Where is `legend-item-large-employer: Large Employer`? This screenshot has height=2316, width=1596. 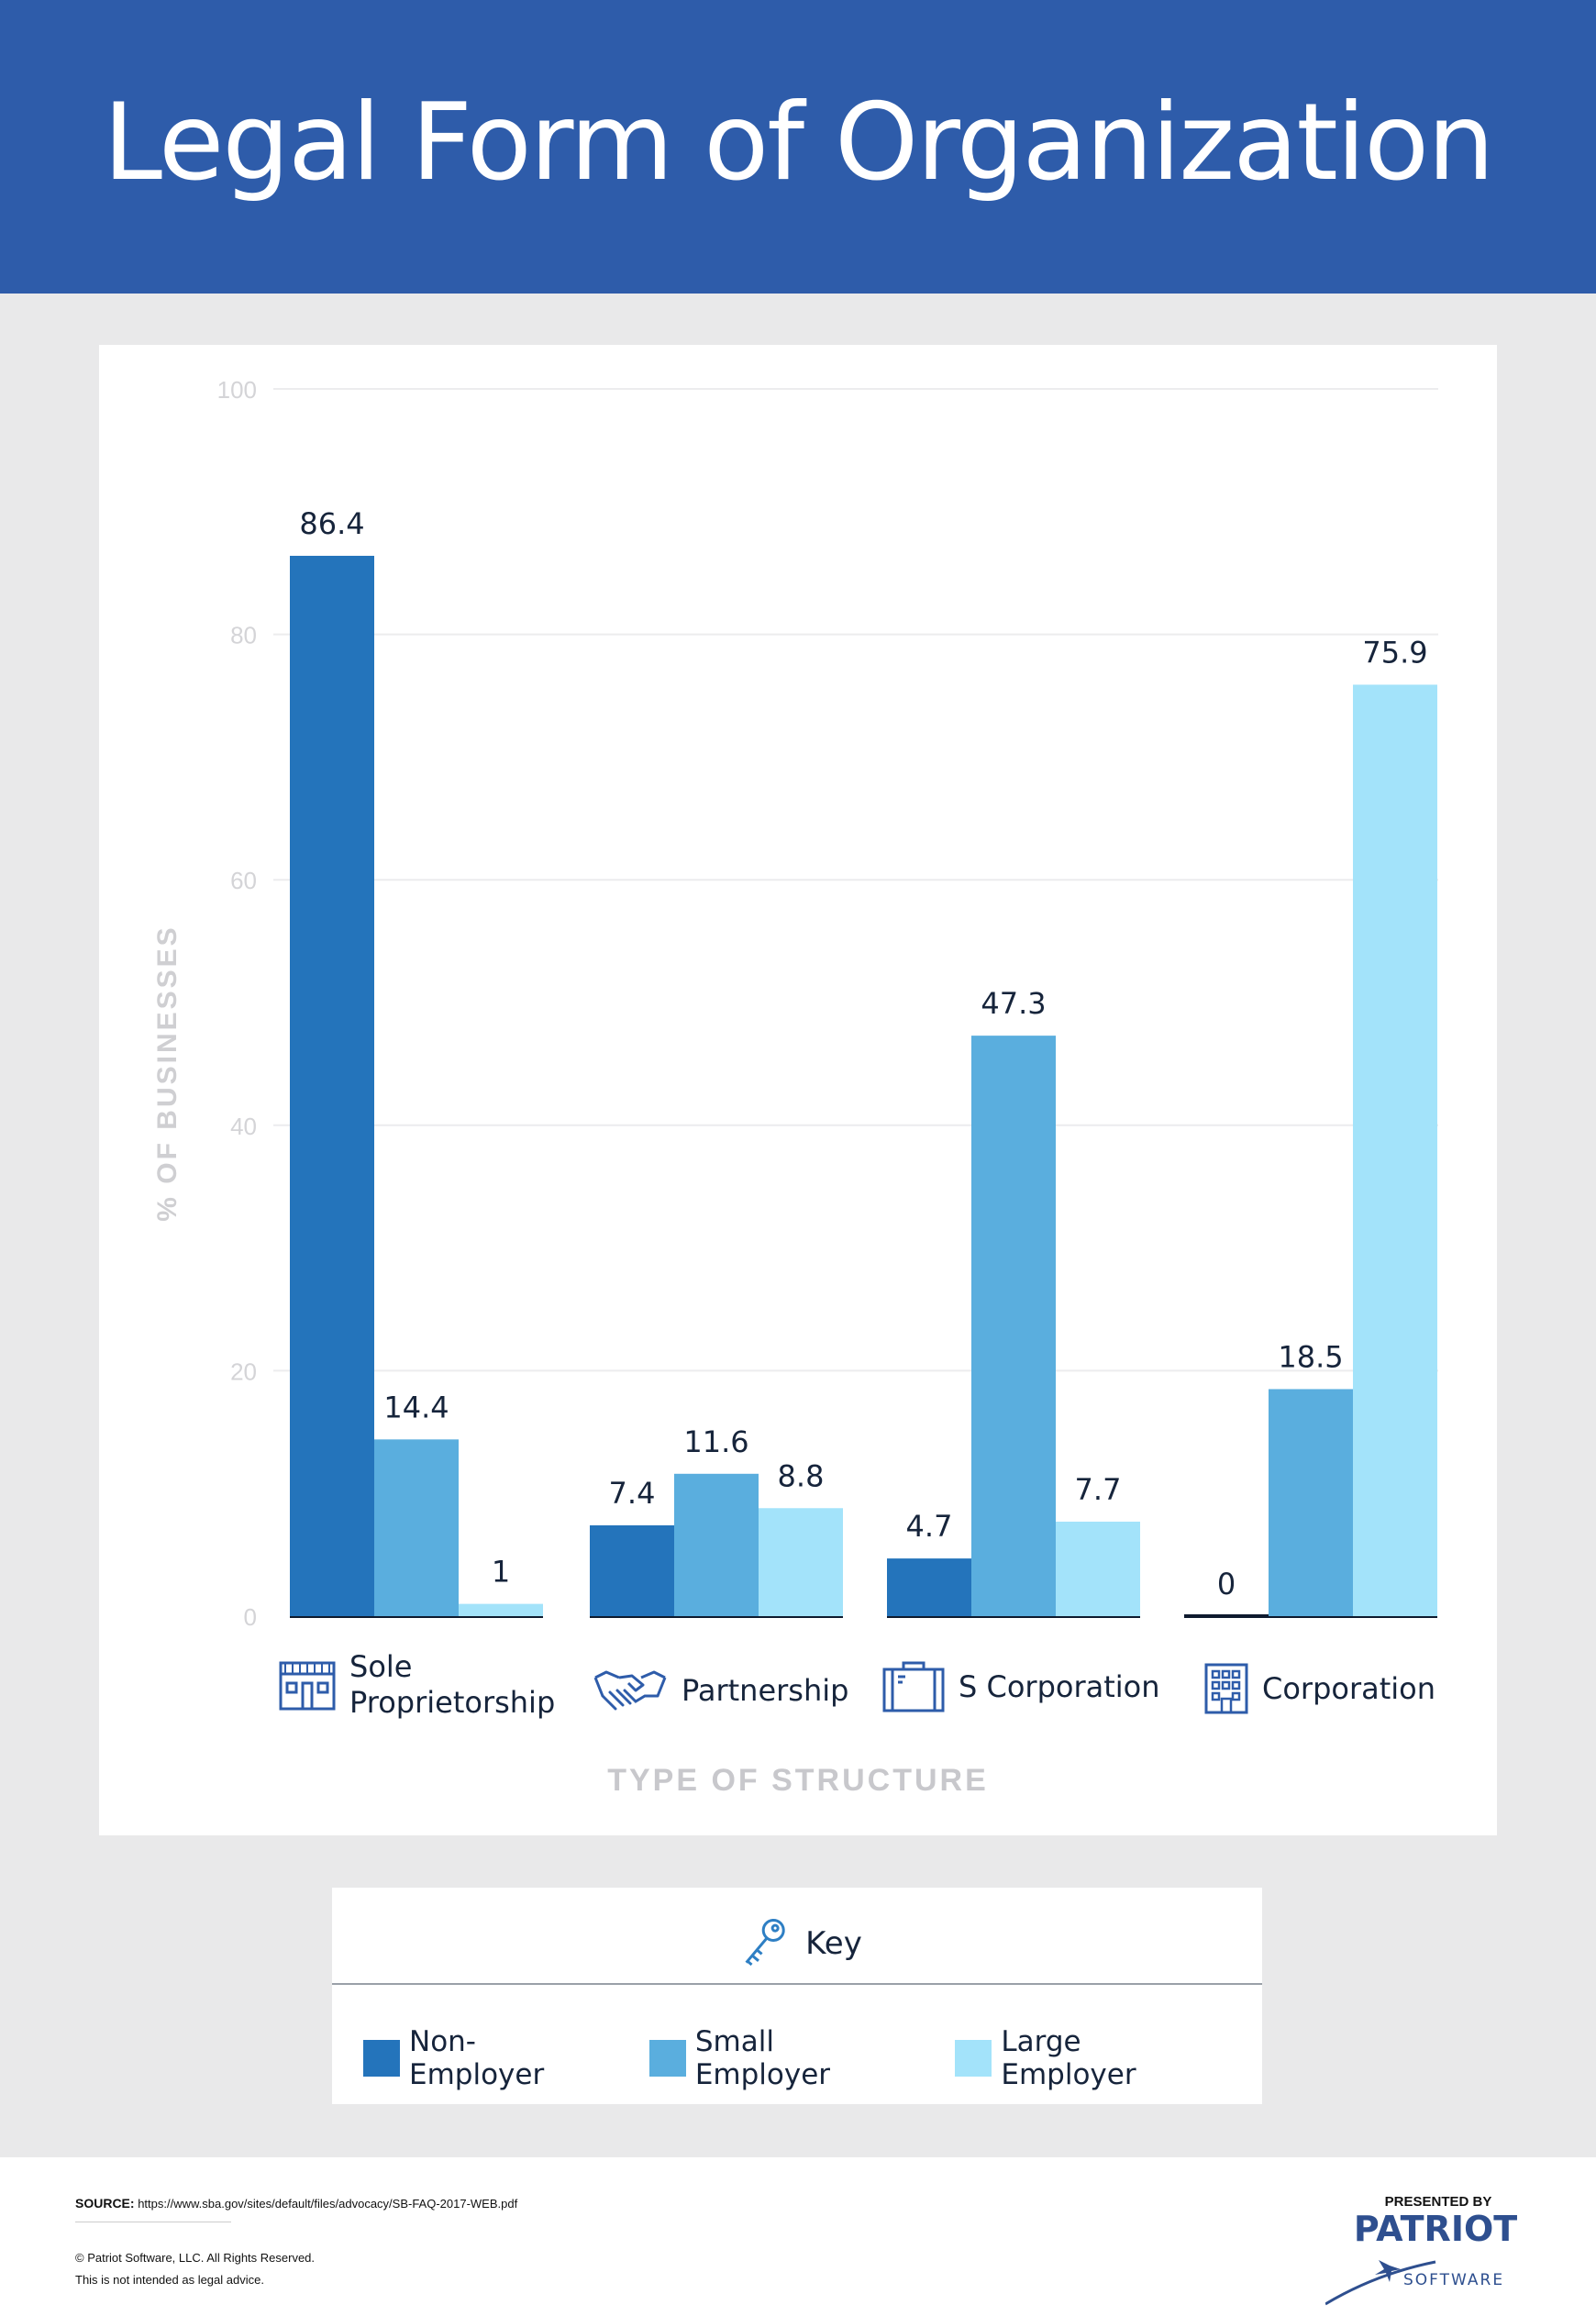 legend-item-large-employer: Large Employer is located at coordinates (1083, 2058).